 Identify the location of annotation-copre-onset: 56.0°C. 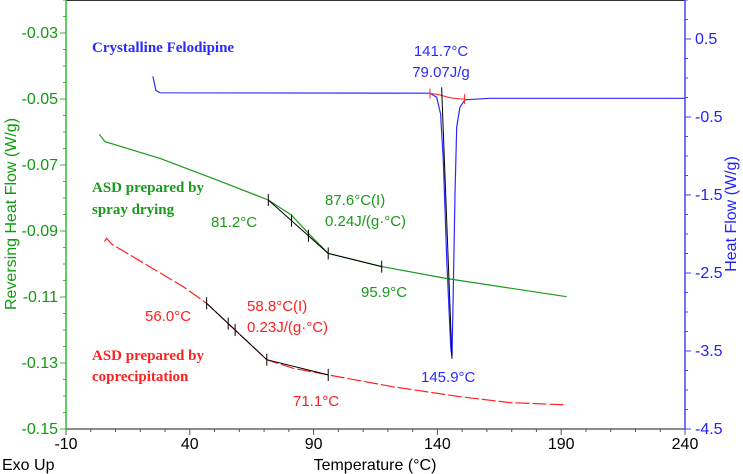
(168, 316).